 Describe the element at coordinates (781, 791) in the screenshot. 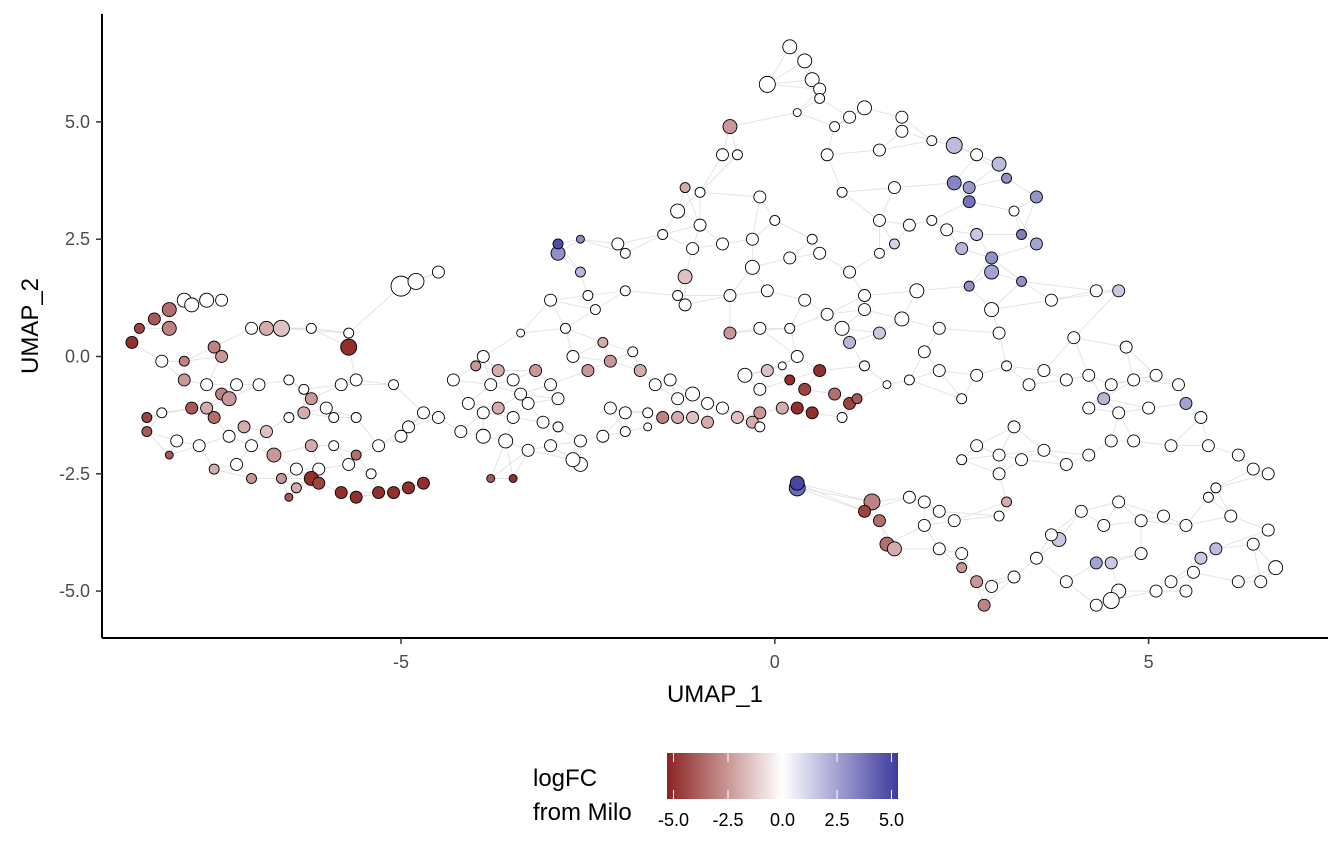

I see `legend-ticks: -5.0 -2.5 0.0 2.5 5.0` at that location.